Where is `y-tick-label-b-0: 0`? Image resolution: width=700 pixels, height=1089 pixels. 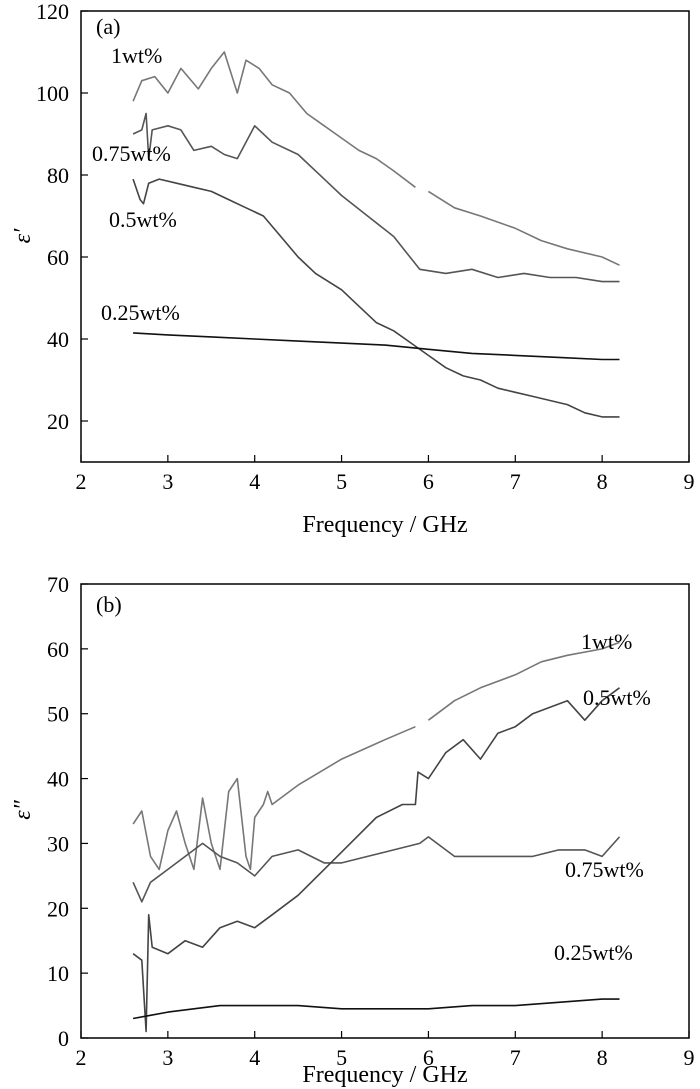
y-tick-label-b-0: 0 is located at coordinates (63, 1038).